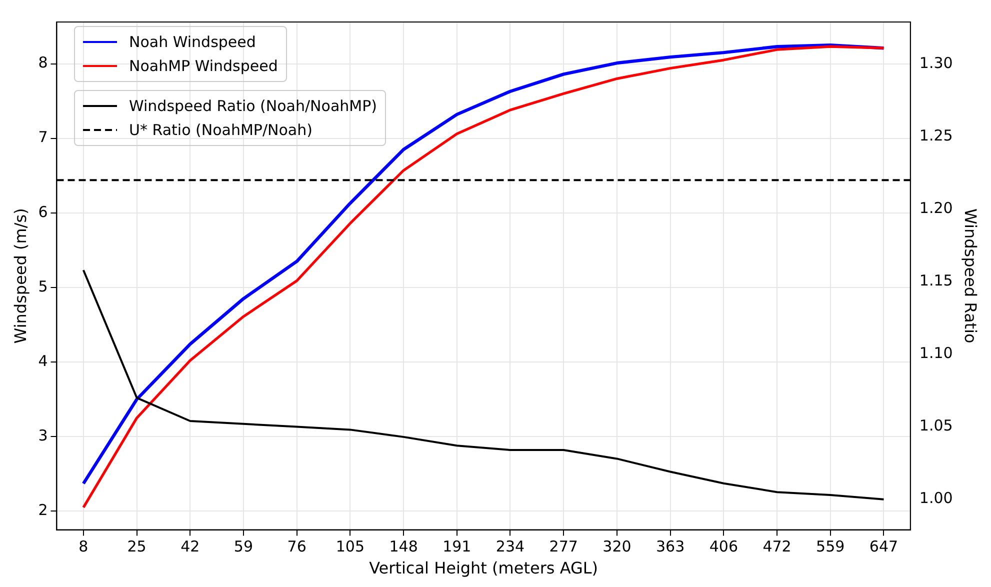 The height and width of the screenshot is (587, 991). What do you see at coordinates (203, 66) in the screenshot?
I see `legend-label: NoahMP Windspeed` at bounding box center [203, 66].